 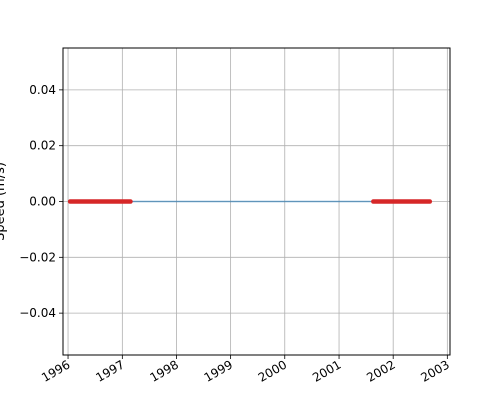 I want to click on y-tick-label: 0.04, so click(x=42, y=90).